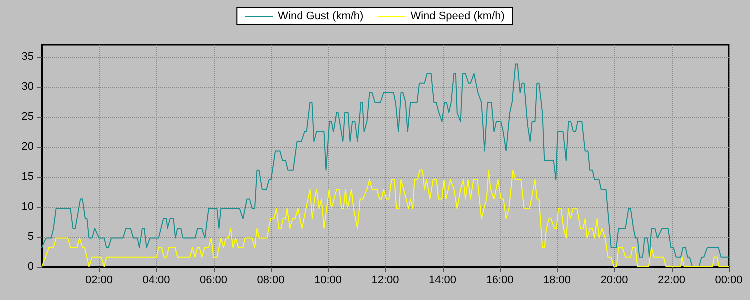  What do you see at coordinates (386, 280) in the screenshot?
I see `x-tick-label: 12:00` at bounding box center [386, 280].